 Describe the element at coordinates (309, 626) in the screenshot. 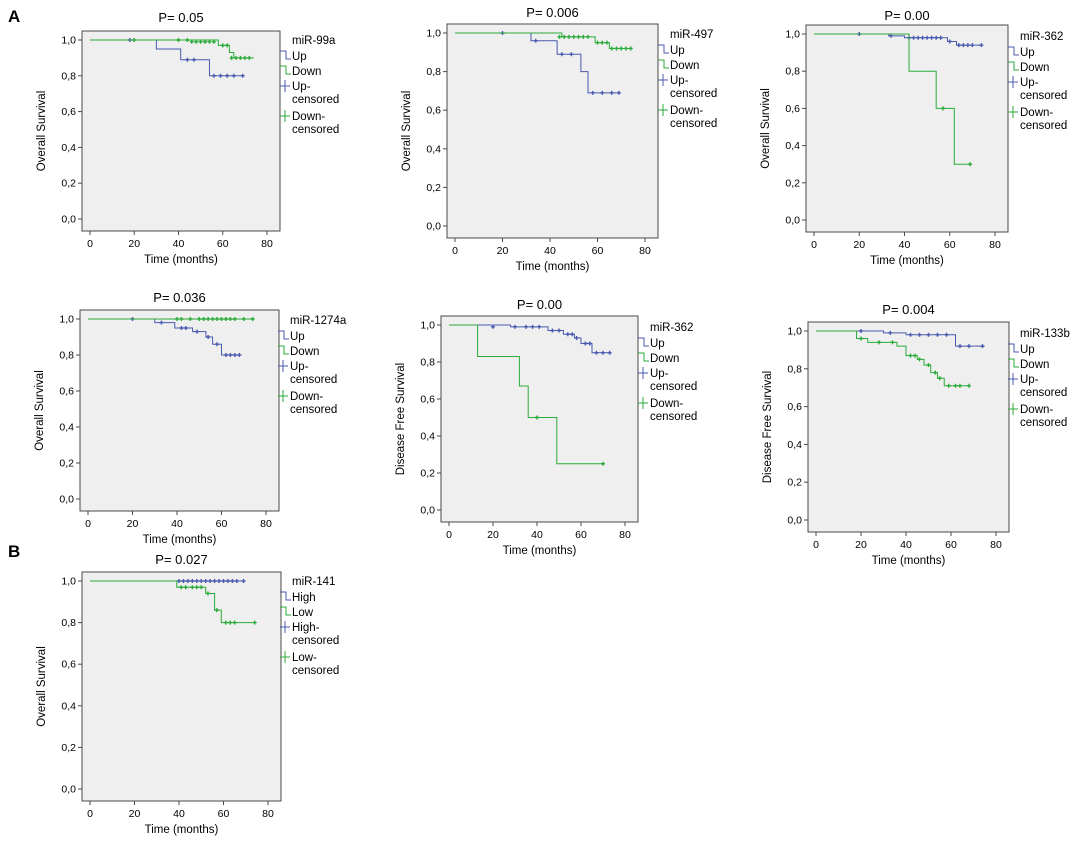

I see `legend: miR-141 High Low High-censored Low-censored` at that location.